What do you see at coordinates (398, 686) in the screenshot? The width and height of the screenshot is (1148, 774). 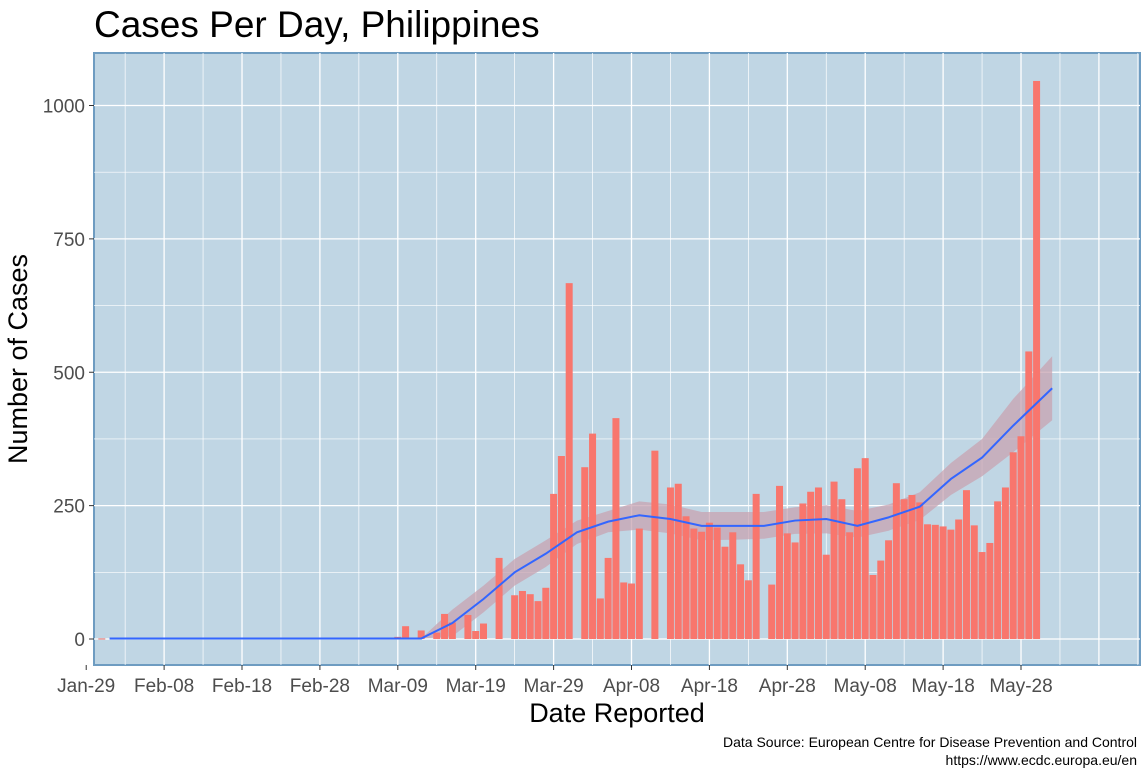 I see `x-tick-label: Mar-09` at bounding box center [398, 686].